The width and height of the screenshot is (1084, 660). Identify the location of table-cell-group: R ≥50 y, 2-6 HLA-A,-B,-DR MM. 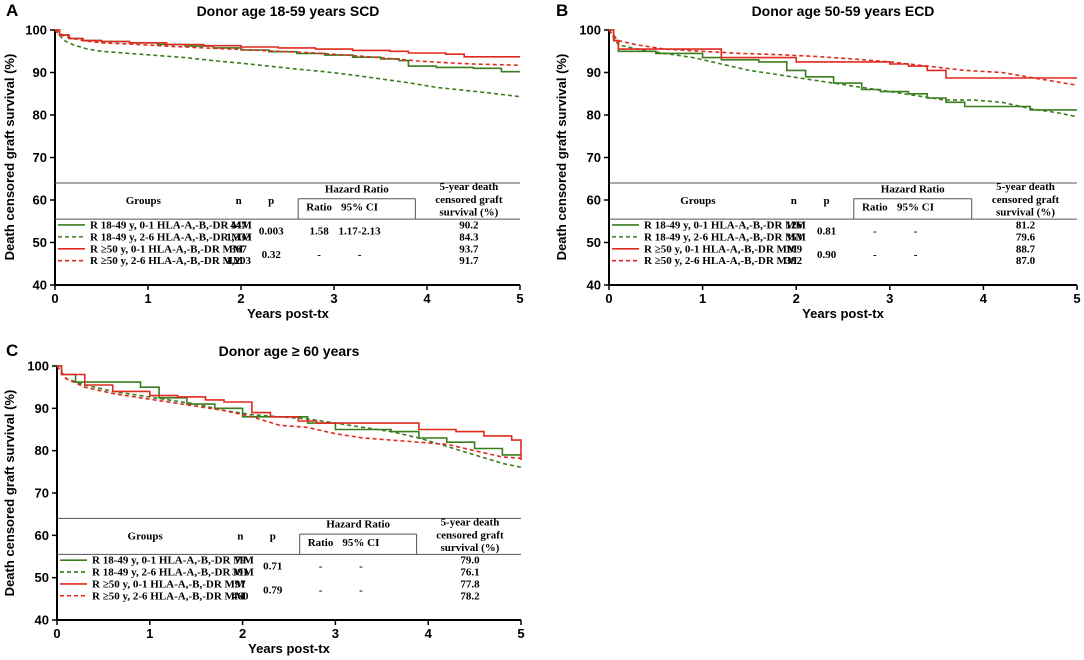
(721, 261).